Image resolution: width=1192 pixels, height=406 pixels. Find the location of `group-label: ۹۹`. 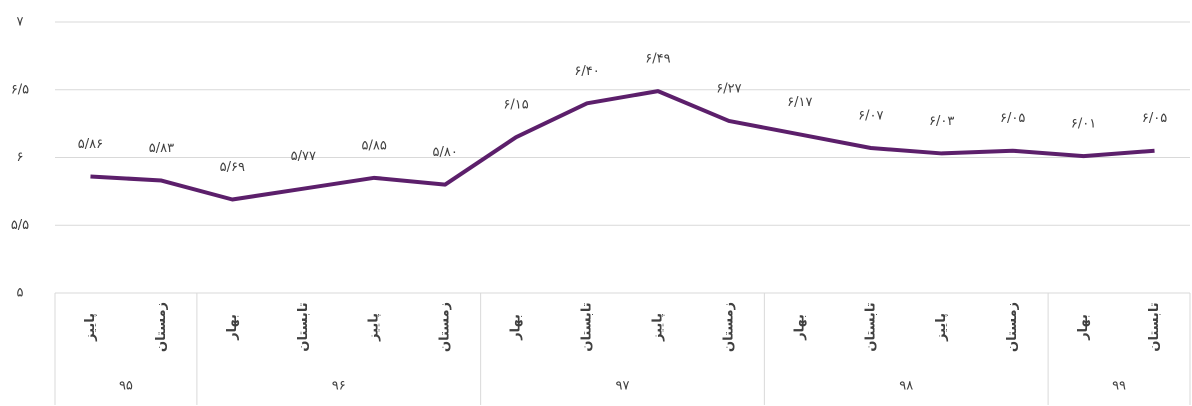

group-label: ۹۹ is located at coordinates (1119, 386).